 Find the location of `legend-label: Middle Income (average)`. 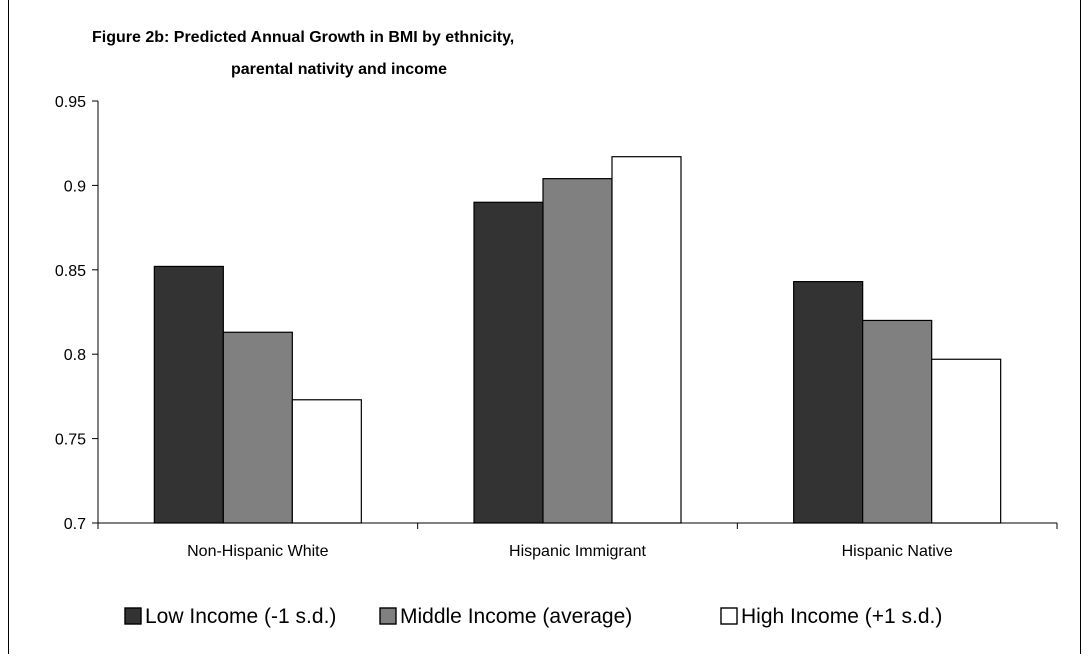

legend-label: Middle Income (average) is located at coordinates (516, 616).